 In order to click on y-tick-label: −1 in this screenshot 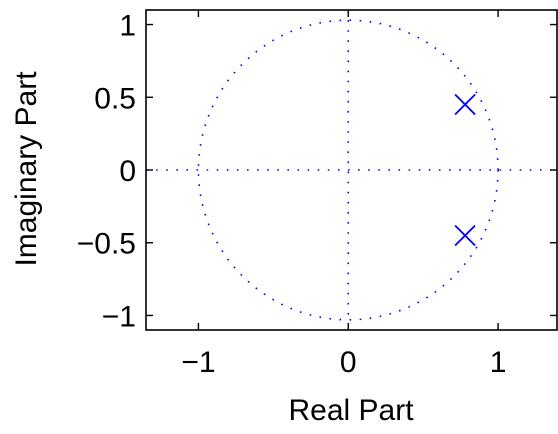, I will do `click(119, 316)`.